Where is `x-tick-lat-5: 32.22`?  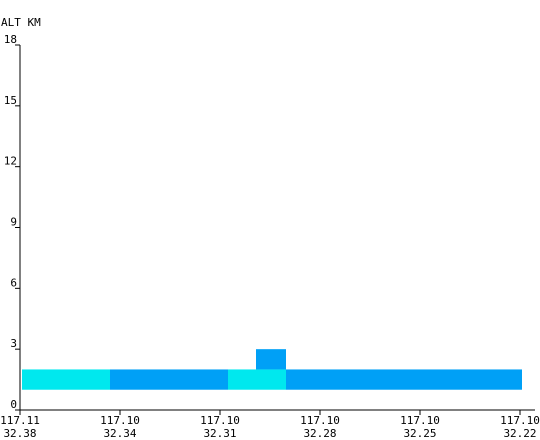 x-tick-lat-5: 32.22 is located at coordinates (519, 433).